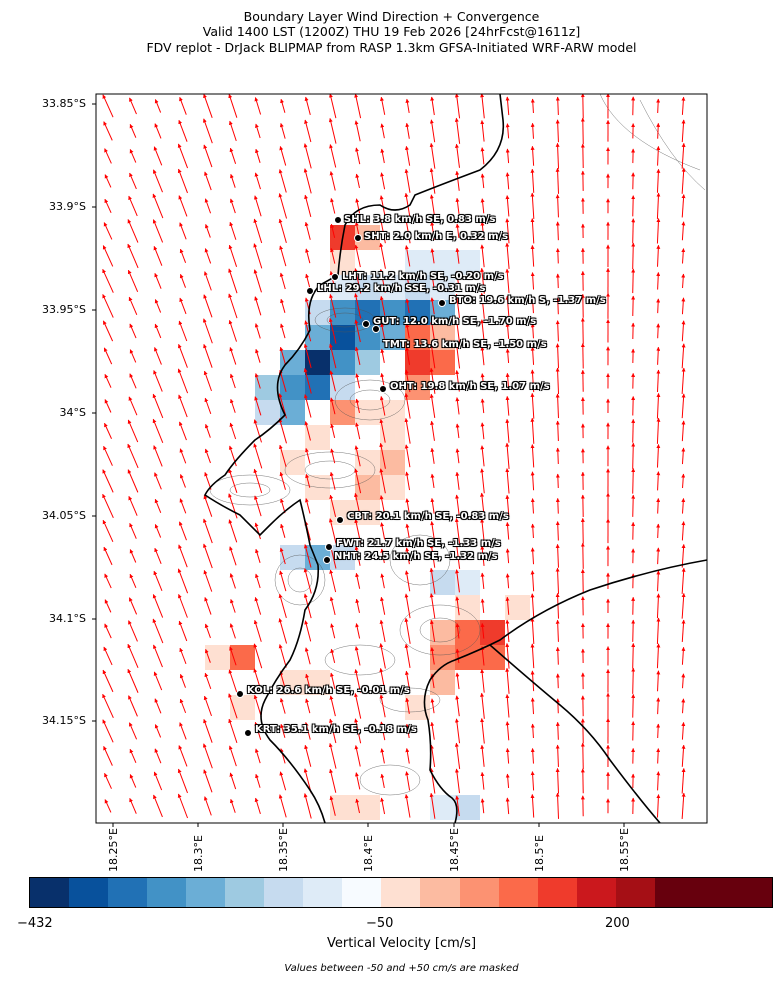  I want to click on colorbar-swatch, so click(635, 892).